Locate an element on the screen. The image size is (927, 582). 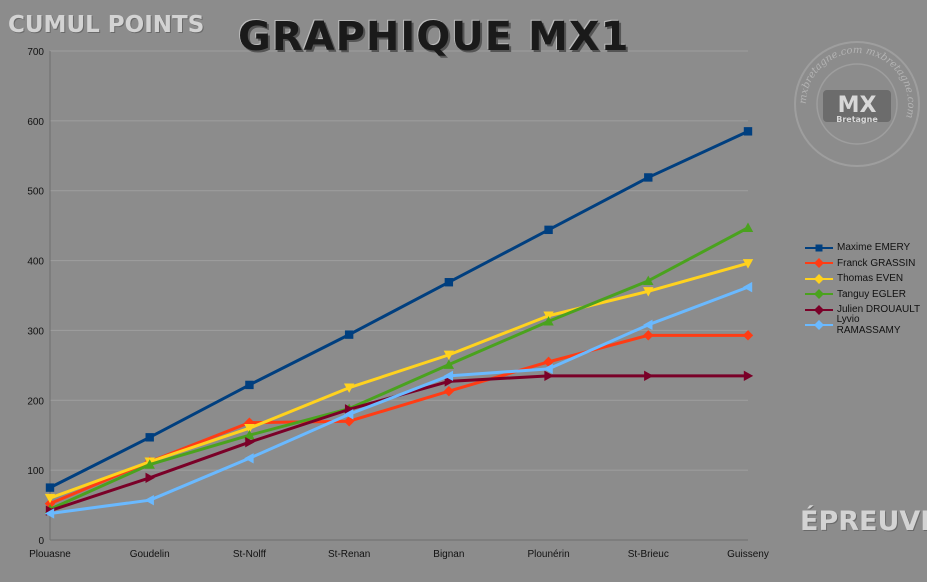
legend-label: Julien DROUAULT is located at coordinates (879, 310).